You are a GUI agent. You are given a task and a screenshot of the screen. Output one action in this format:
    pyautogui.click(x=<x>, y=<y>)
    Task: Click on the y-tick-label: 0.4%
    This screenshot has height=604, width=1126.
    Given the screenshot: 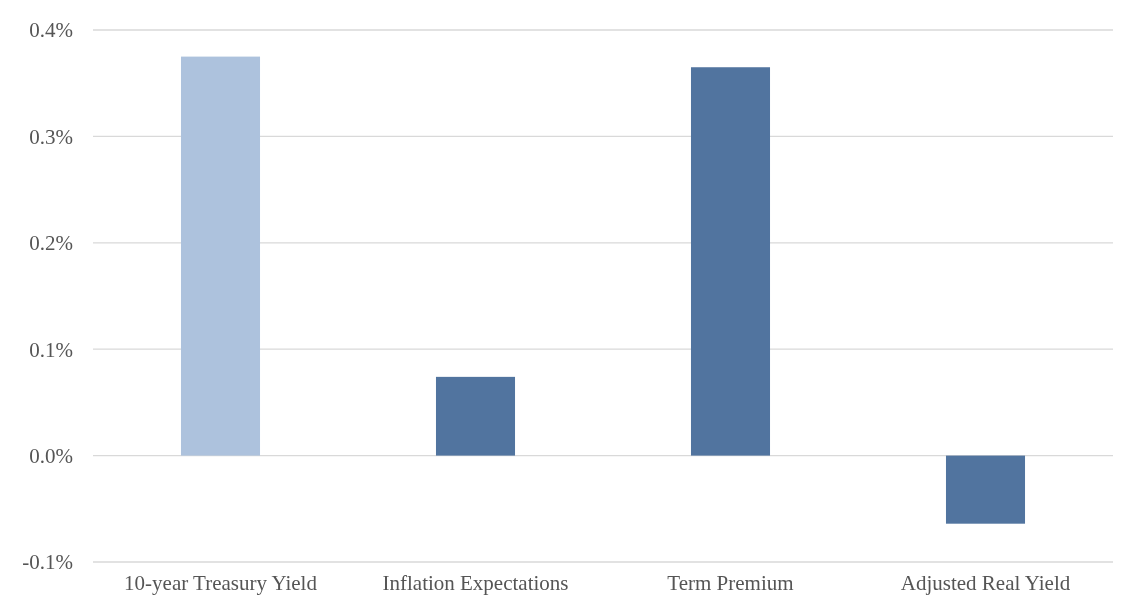 What is the action you would take?
    pyautogui.click(x=51, y=30)
    